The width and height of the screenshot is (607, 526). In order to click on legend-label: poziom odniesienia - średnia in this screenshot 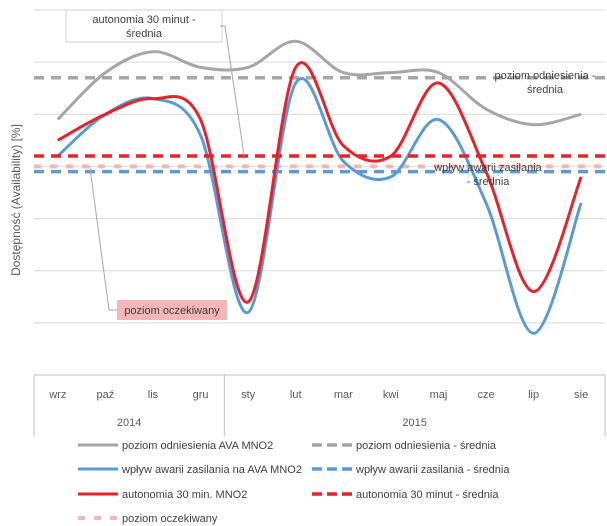, I will do `click(426, 446)`.